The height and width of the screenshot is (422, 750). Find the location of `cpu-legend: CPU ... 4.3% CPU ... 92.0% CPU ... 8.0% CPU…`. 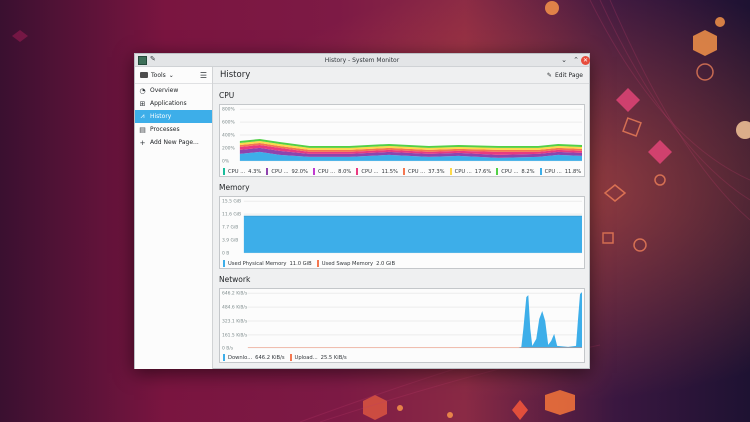

cpu-legend: CPU ... 4.3% CPU ... 92.0% CPU ... 8.0% CPU… is located at coordinates (402, 171).